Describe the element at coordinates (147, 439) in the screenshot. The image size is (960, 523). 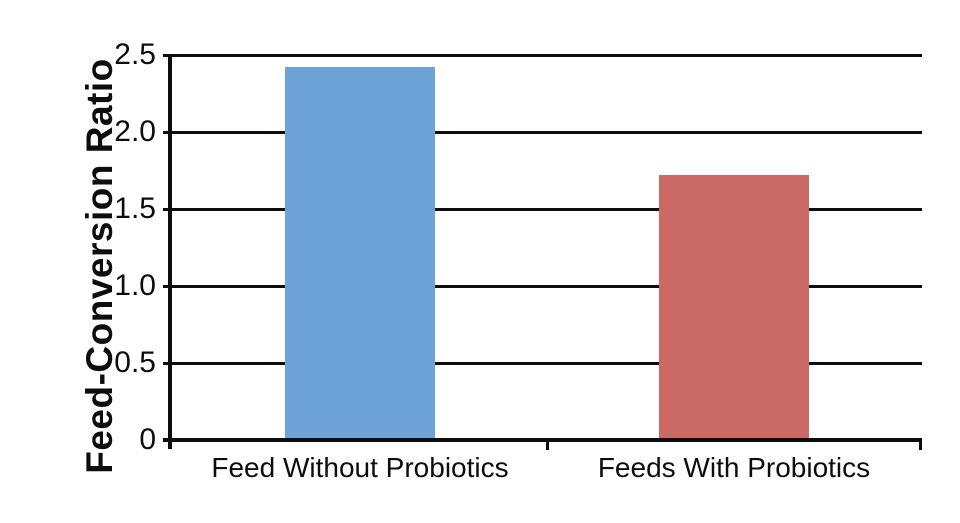
I see `y-tick-label: 0` at that location.